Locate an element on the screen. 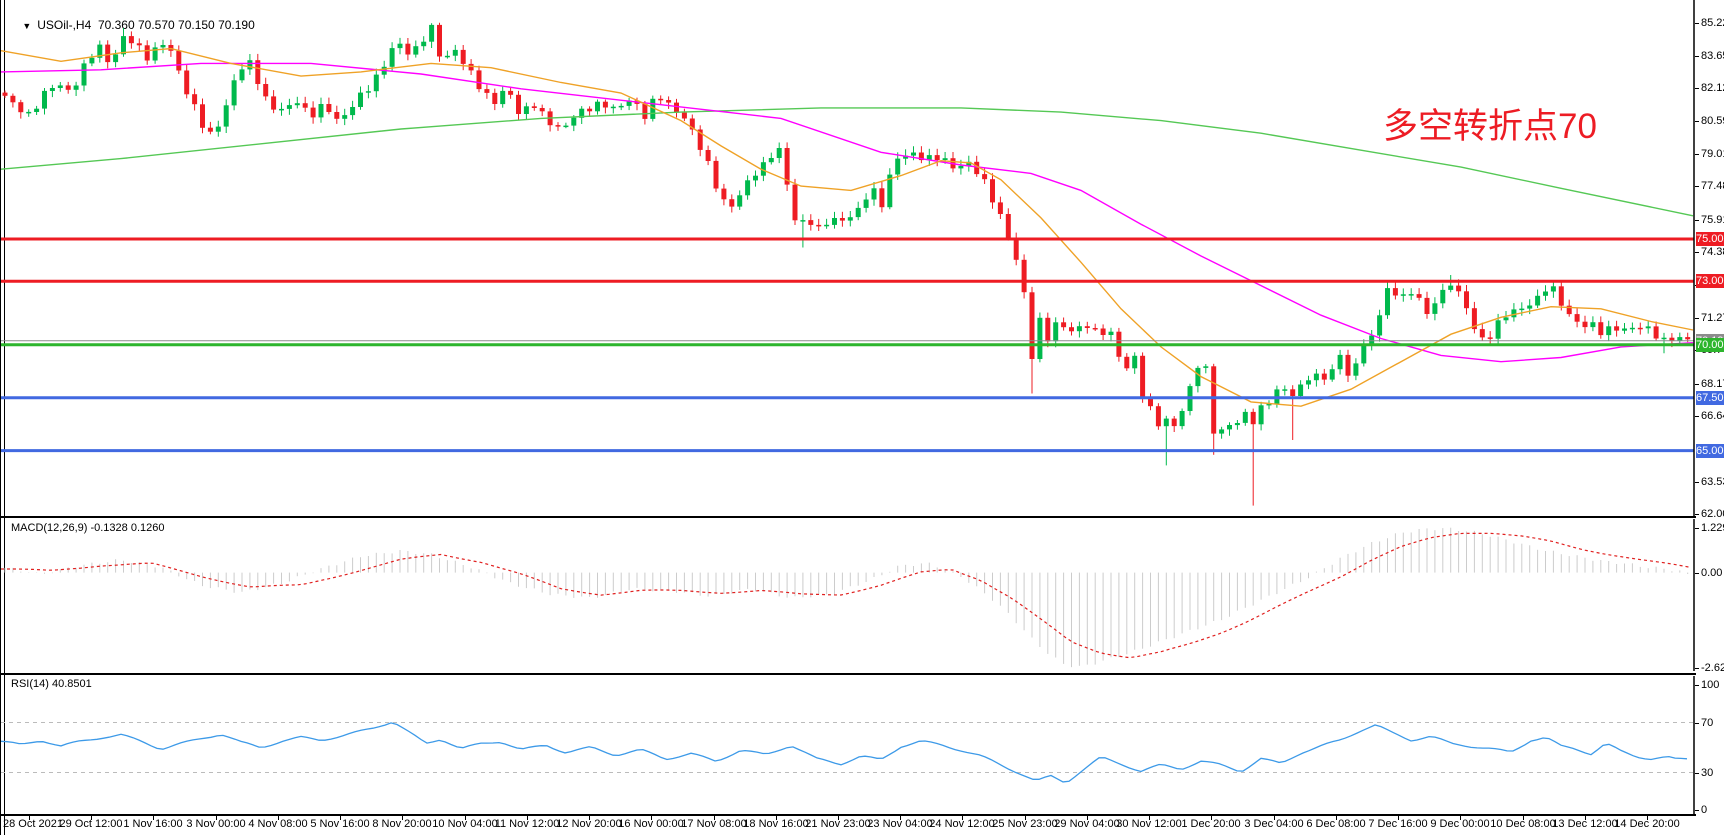 The width and height of the screenshot is (1724, 835). time-axis-label: 18 Nov 16:00 is located at coordinates (776, 824).